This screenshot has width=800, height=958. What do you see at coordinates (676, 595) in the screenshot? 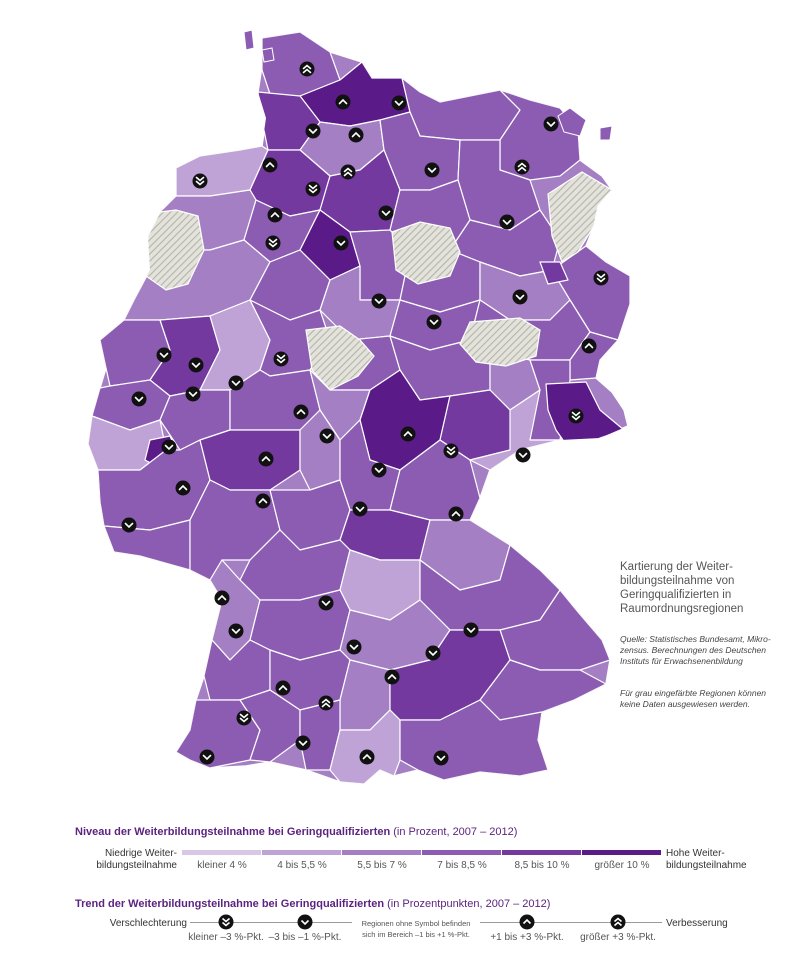
I see `map-caption-line: Geringqualifizierten in` at bounding box center [676, 595].